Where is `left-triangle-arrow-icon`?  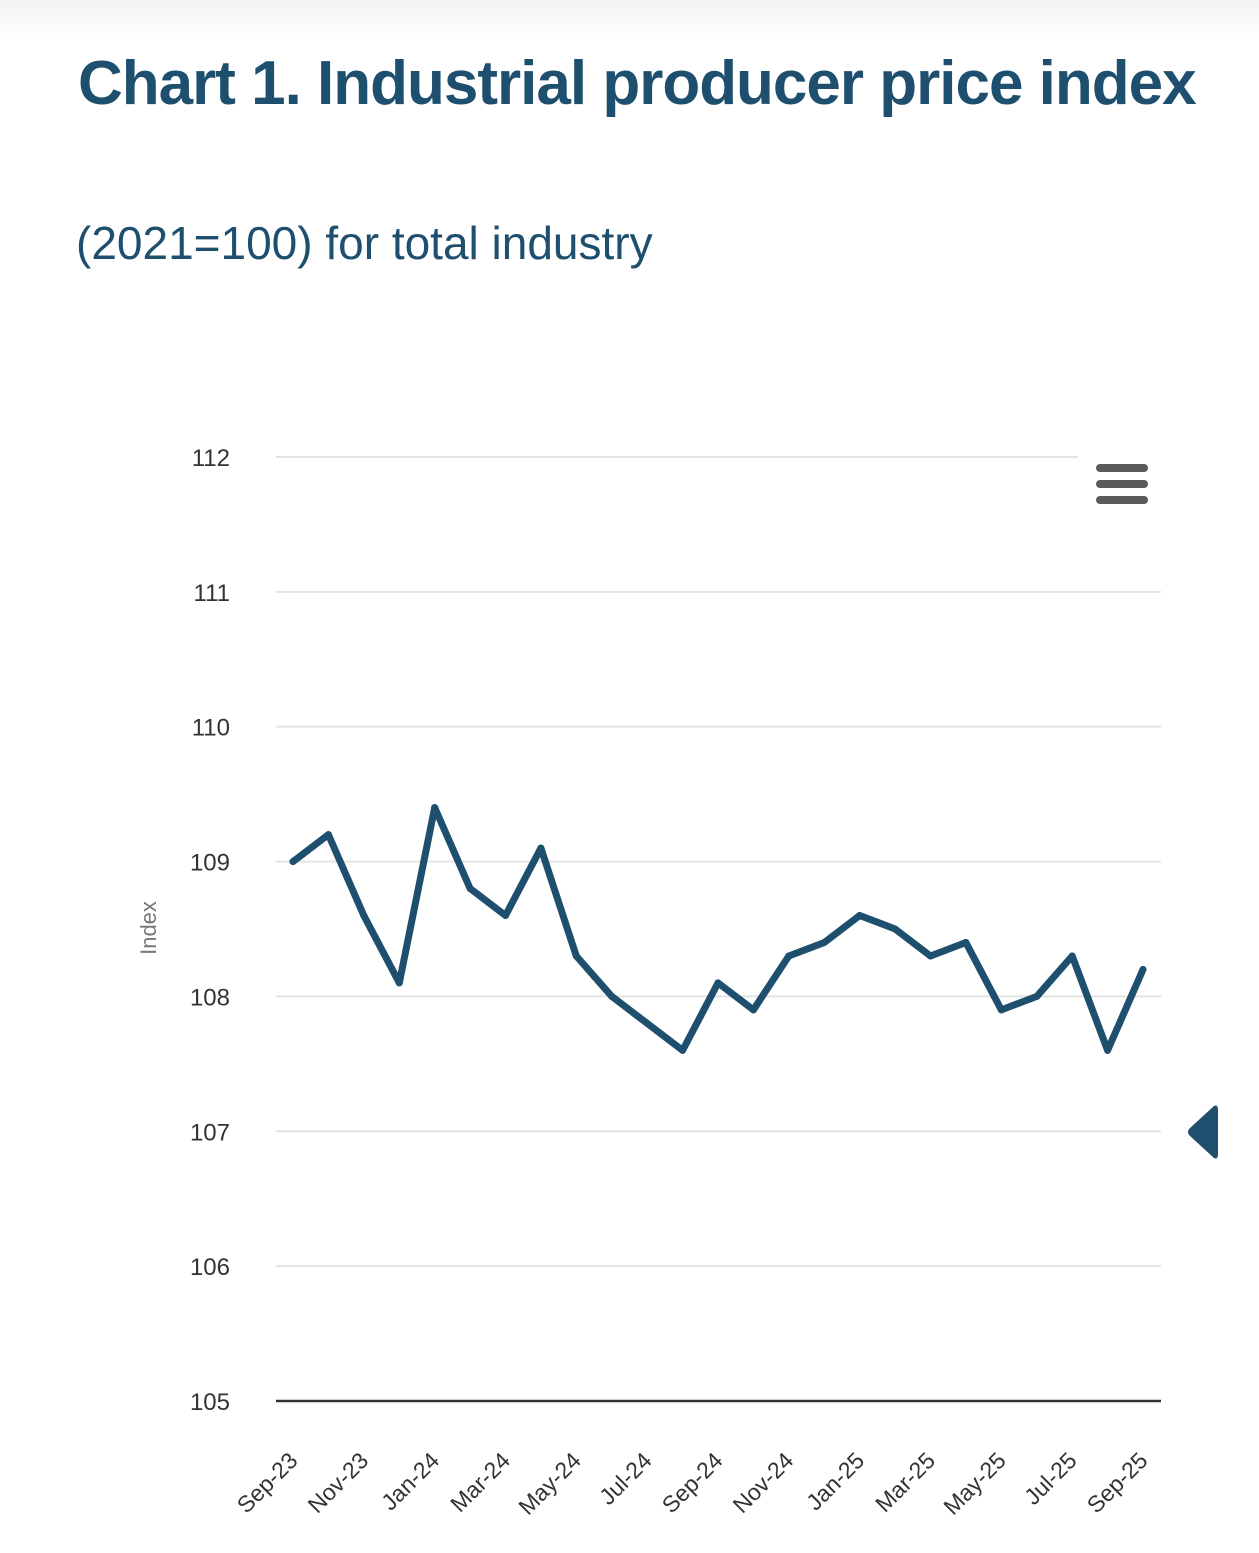 left-triangle-arrow-icon is located at coordinates (1203, 1132).